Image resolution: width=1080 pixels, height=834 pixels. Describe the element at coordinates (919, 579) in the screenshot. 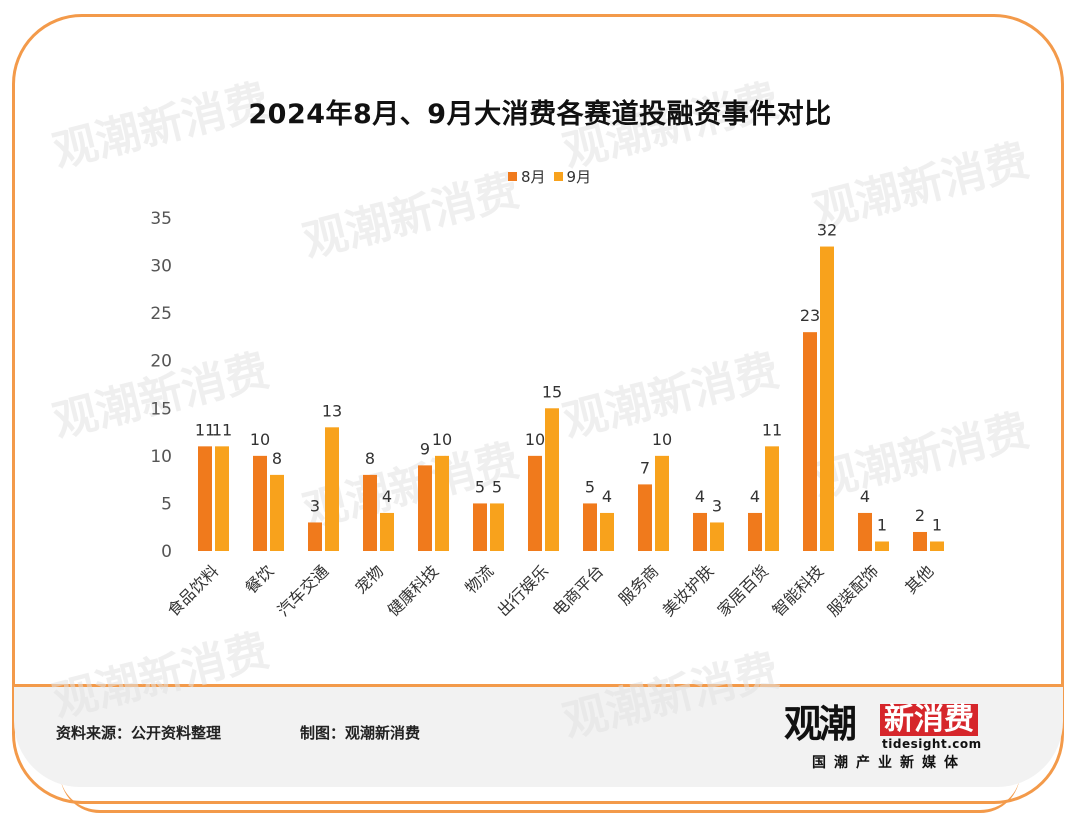

I see `category-label: 其他` at that location.